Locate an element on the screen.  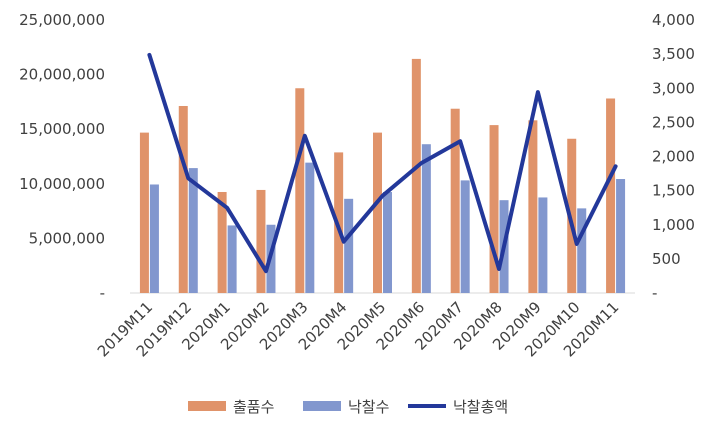
right-tick-label: 1,000 is located at coordinates (673, 225).